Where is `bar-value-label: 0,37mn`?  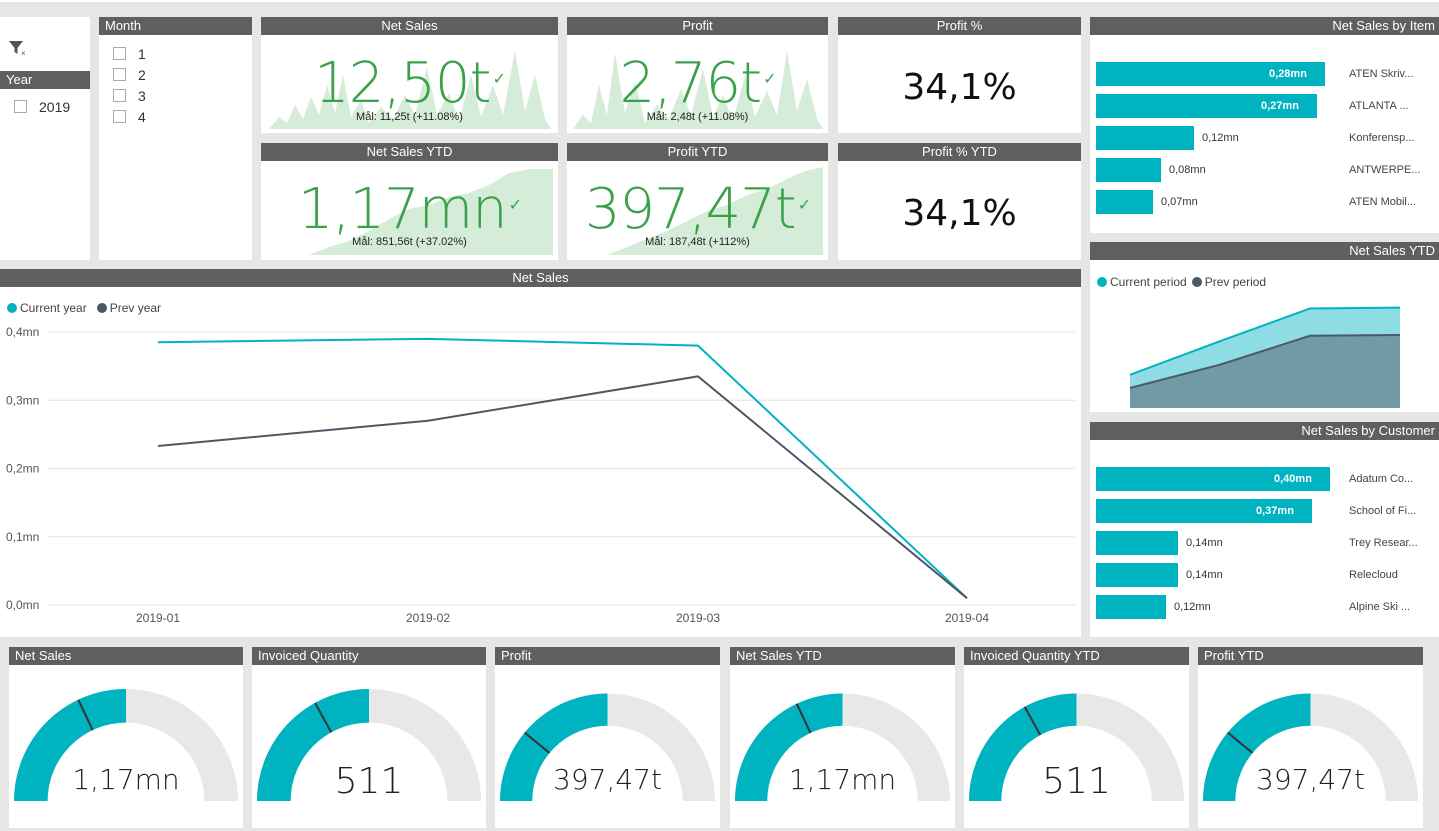
bar-value-label: 0,37mn is located at coordinates (1275, 511).